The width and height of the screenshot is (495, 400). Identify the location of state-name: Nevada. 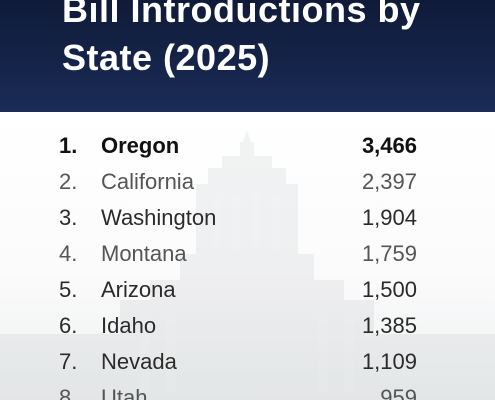
(139, 361).